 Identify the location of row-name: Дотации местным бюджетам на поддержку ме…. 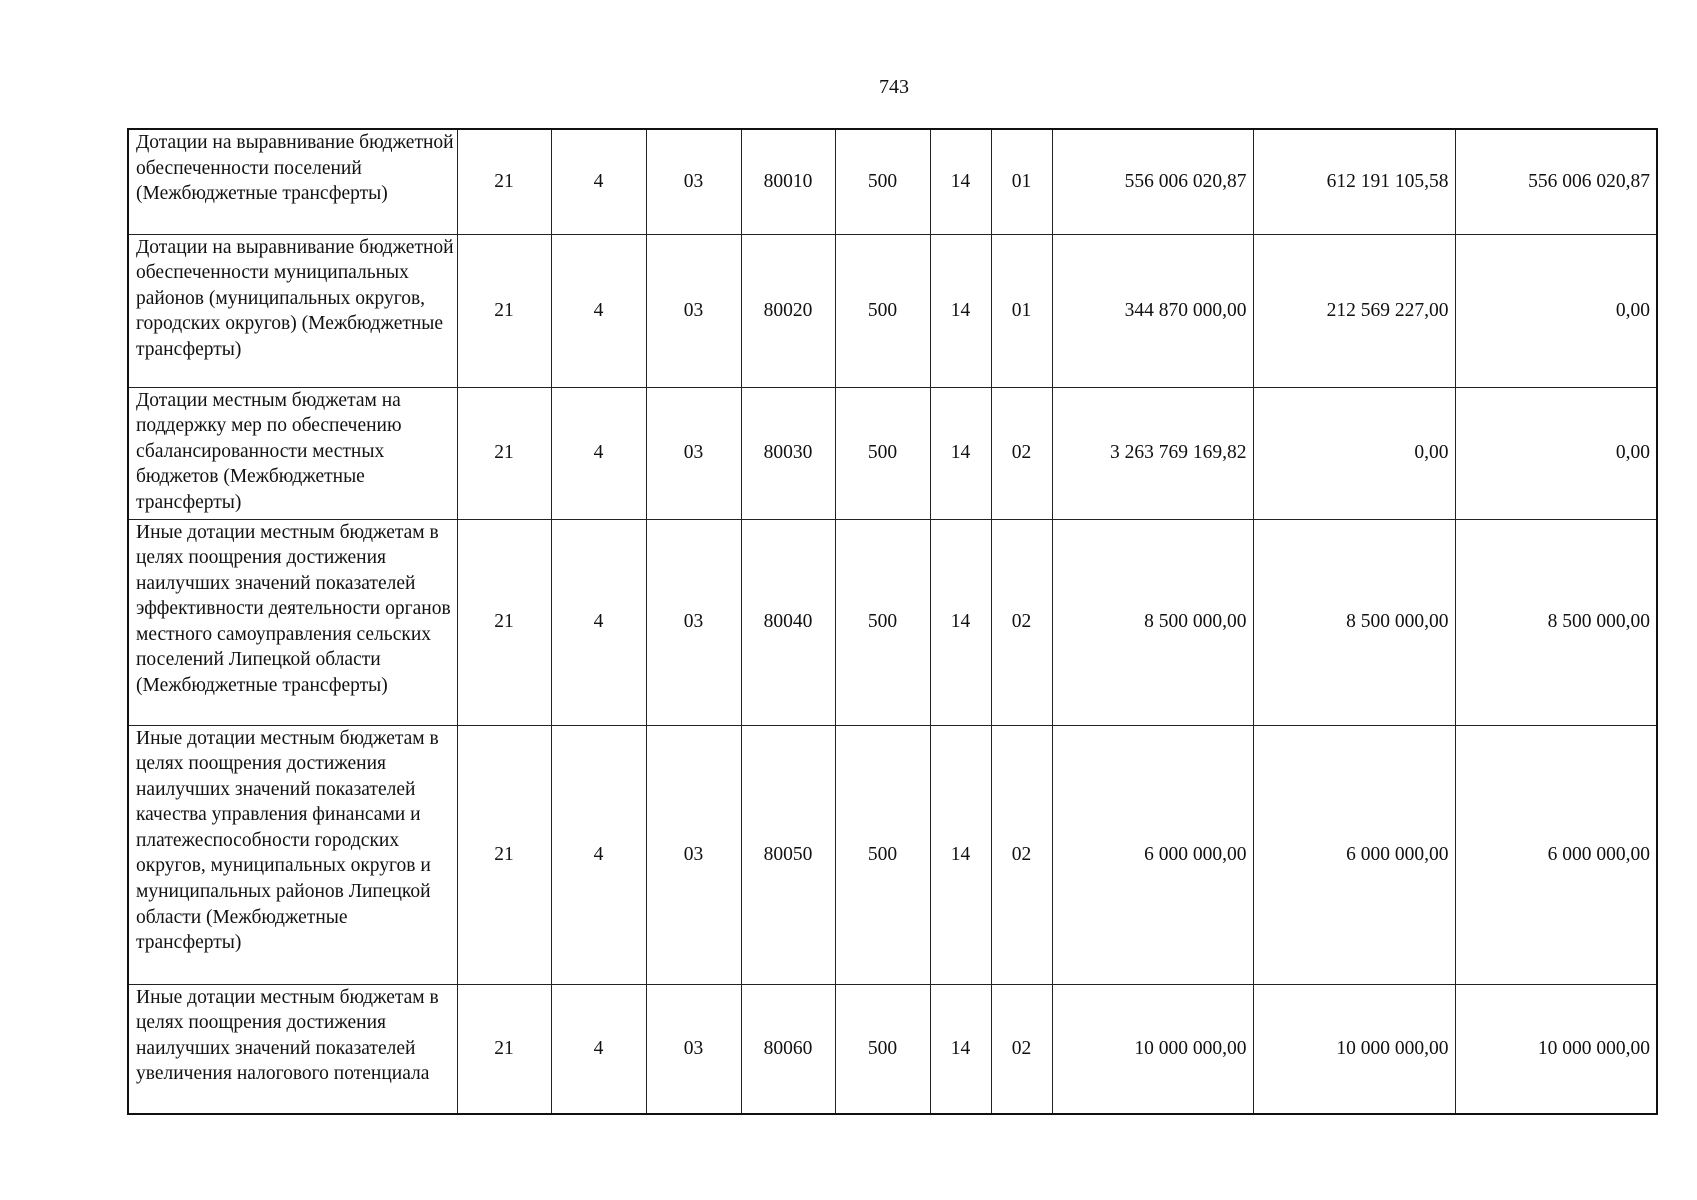
(292, 453).